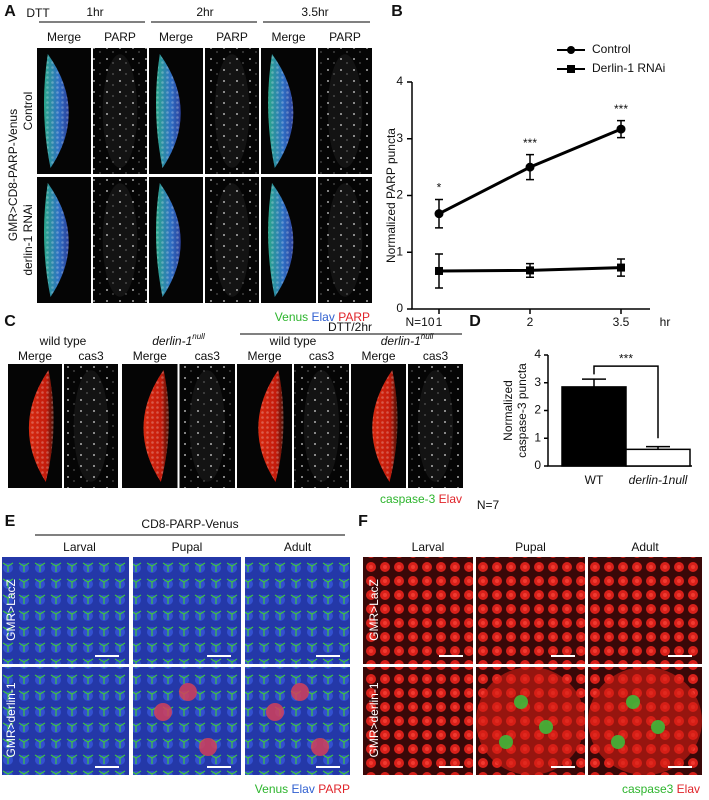  I want to click on panel-label: B, so click(397, 11).